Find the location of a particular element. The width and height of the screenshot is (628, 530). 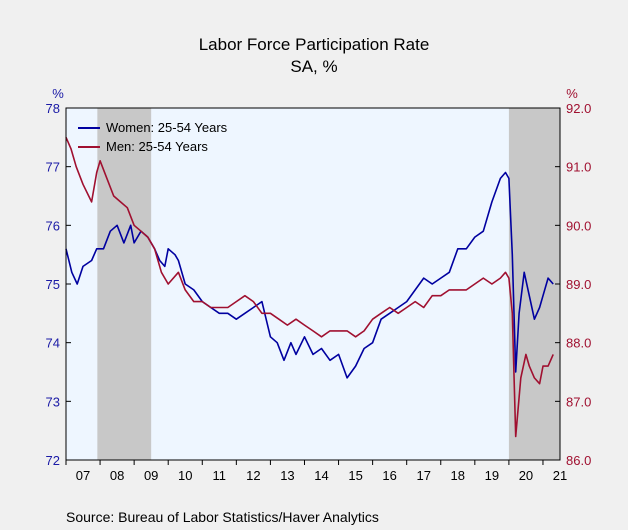

x-tick-label-12: 19 is located at coordinates (492, 475).